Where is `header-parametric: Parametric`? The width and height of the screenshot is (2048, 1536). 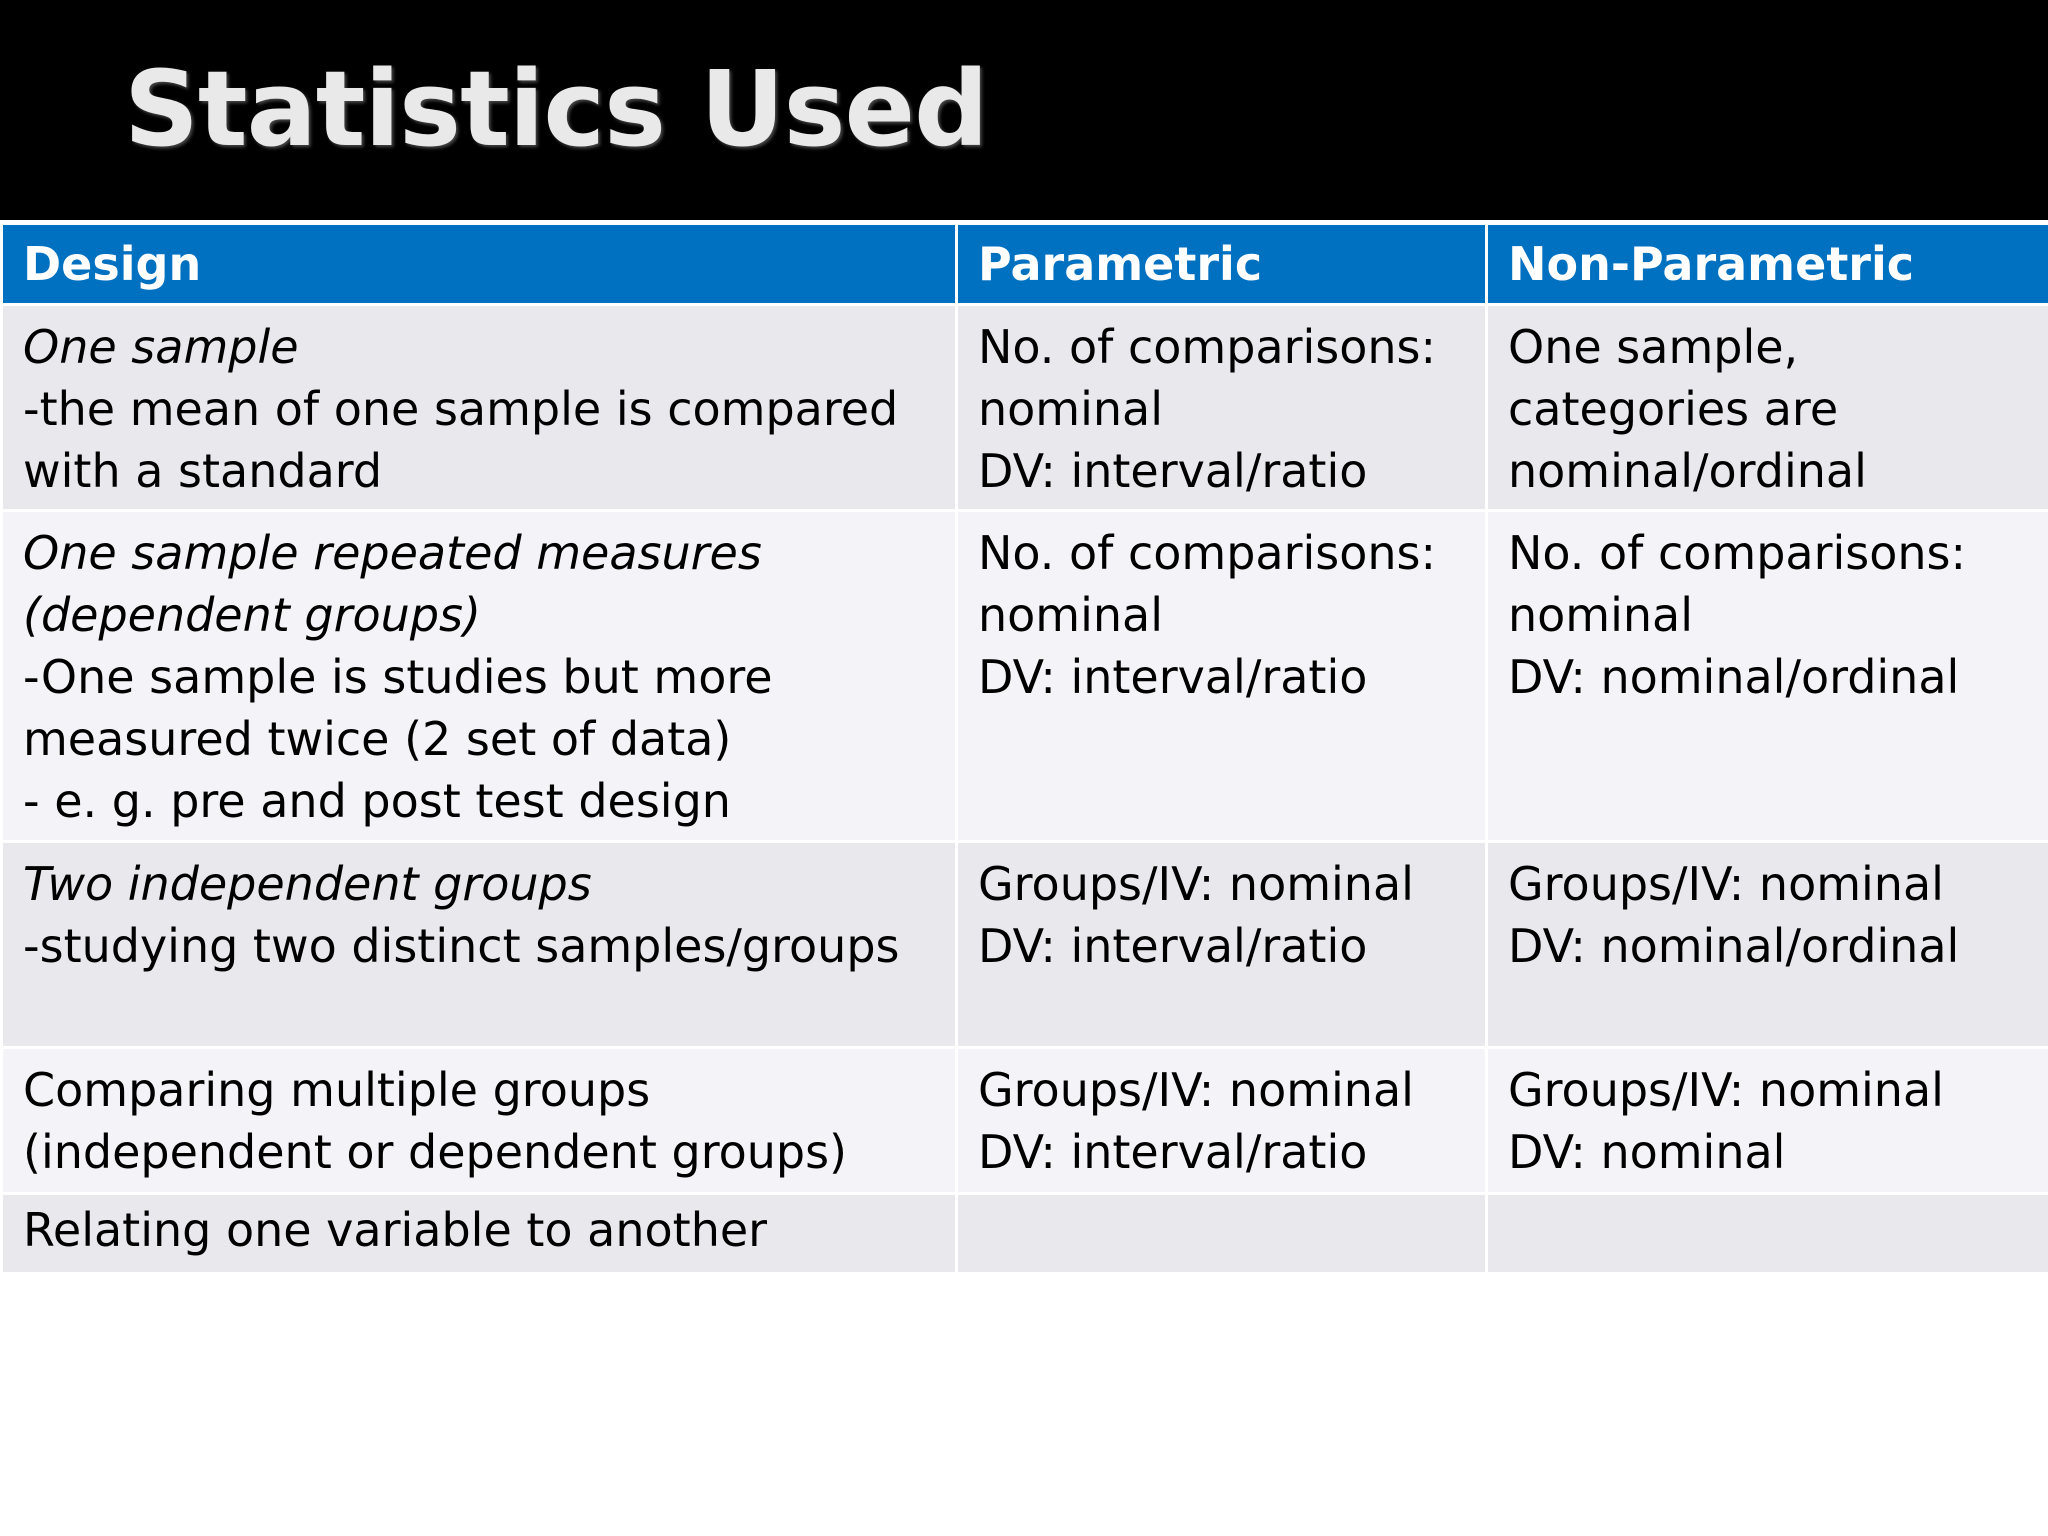 header-parametric: Parametric is located at coordinates (1221, 264).